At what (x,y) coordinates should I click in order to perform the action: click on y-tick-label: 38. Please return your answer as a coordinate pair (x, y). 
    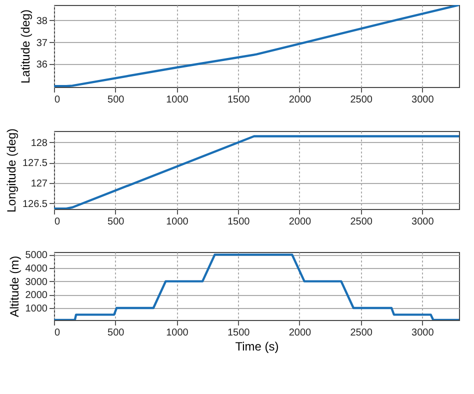
    Looking at the image, I should click on (42, 21).